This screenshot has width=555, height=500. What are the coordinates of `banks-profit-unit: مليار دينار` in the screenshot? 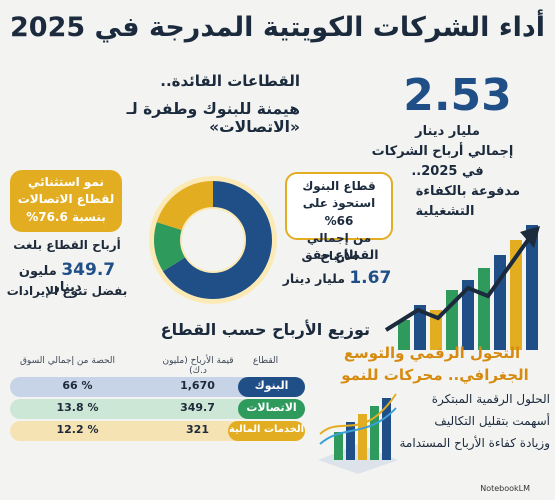 It's located at (313, 278).